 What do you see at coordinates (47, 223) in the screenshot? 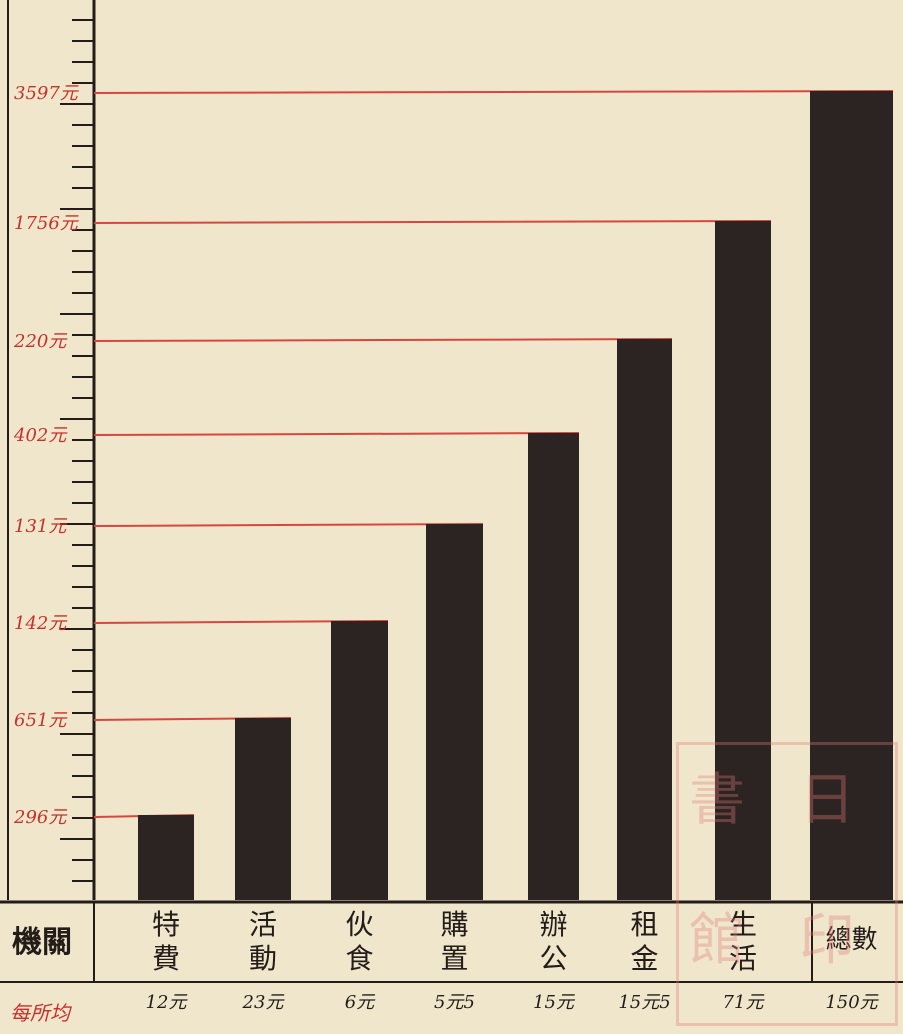
I see `value-label: 1756元` at bounding box center [47, 223].